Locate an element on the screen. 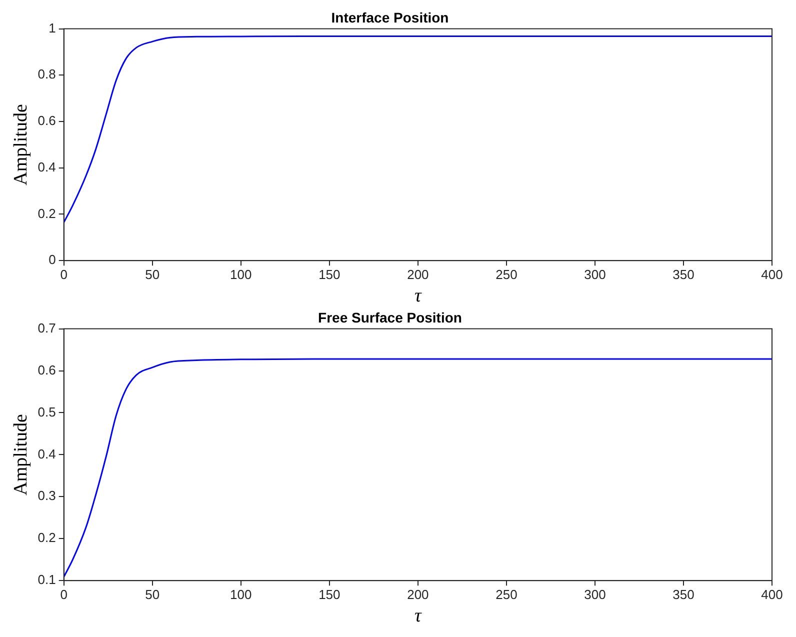  chart-title: Free Surface Position is located at coordinates (390, 317).